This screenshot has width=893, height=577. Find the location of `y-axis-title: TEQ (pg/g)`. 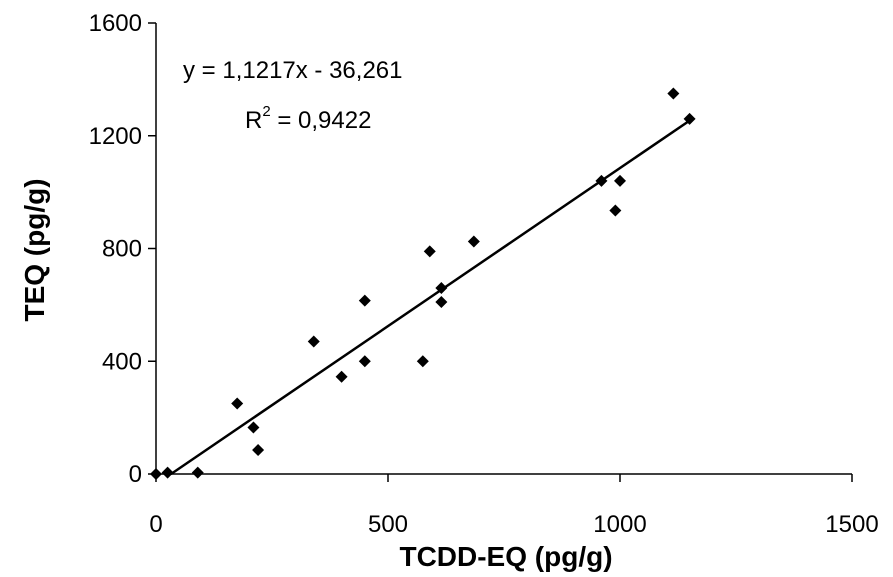

y-axis-title: TEQ (pg/g) is located at coordinates (34, 249).